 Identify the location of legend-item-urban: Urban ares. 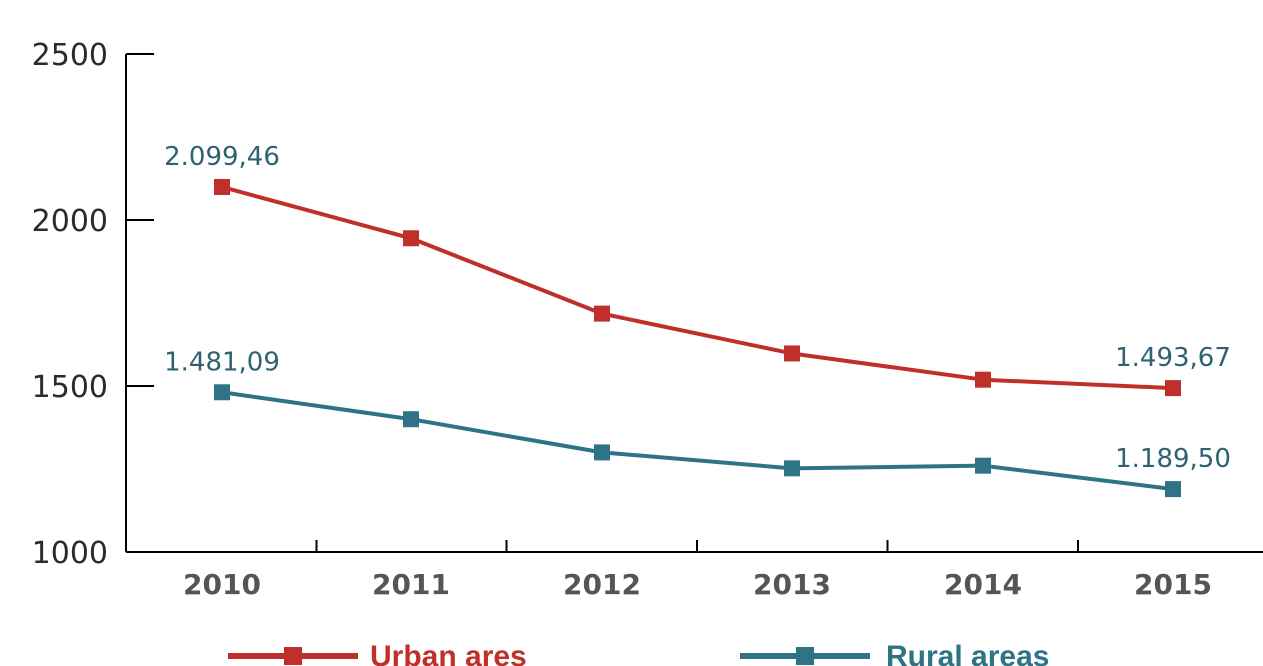
(377, 653).